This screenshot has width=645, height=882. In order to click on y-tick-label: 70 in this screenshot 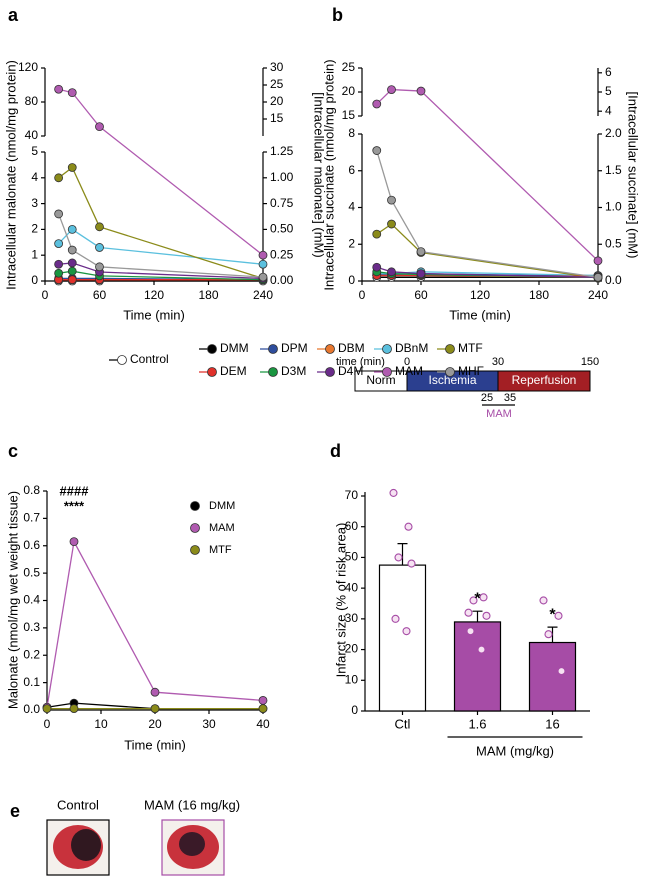, I will do `click(352, 495)`.